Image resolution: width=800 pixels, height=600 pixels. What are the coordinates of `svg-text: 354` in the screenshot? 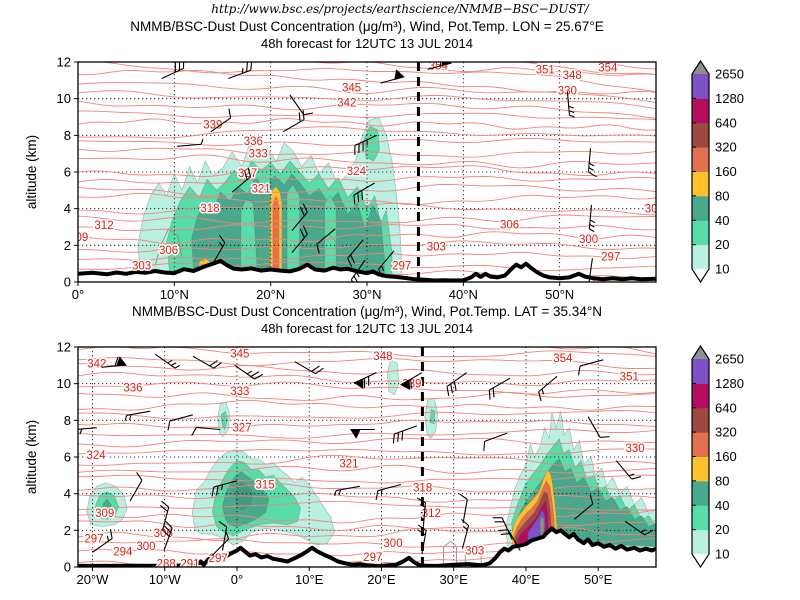 It's located at (608, 69).